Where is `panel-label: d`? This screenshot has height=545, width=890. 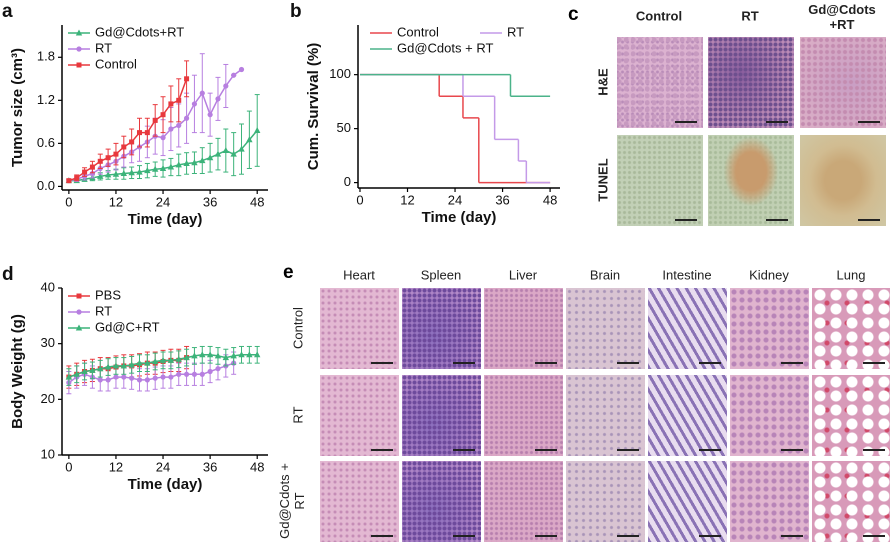 panel-label: d is located at coordinates (8, 274).